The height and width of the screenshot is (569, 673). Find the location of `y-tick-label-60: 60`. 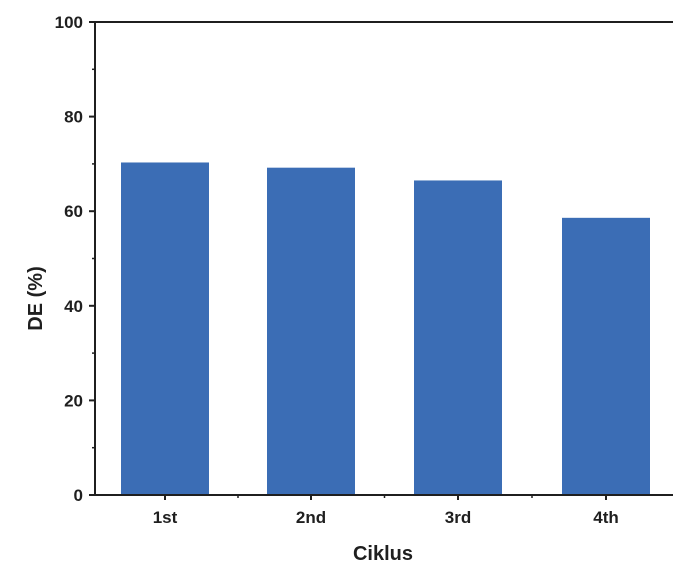

y-tick-label-60: 60 is located at coordinates (73, 211).